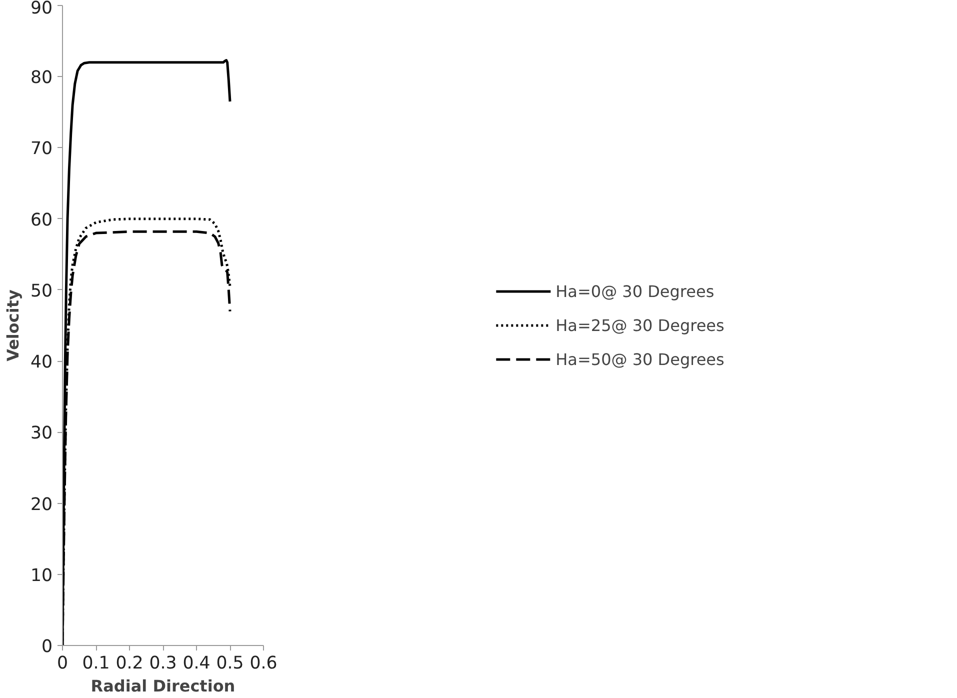  I want to click on y-tick-label: 80, so click(41, 78).